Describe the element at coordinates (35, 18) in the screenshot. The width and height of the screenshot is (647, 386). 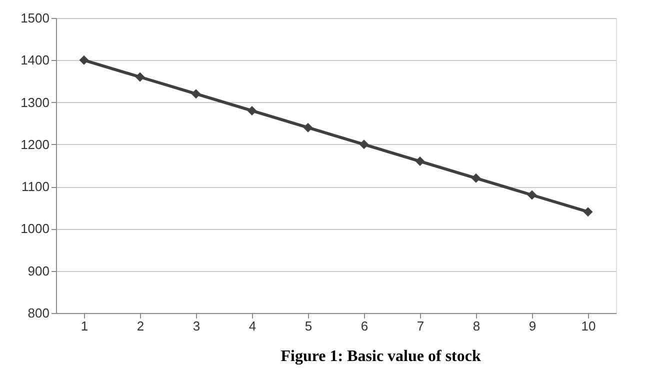
I see `y-tick-label: 1500` at that location.